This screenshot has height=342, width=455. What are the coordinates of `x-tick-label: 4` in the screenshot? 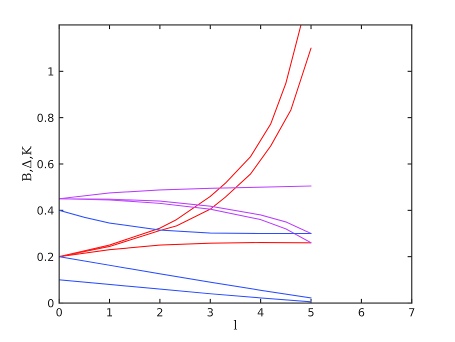 It's located at (261, 312).